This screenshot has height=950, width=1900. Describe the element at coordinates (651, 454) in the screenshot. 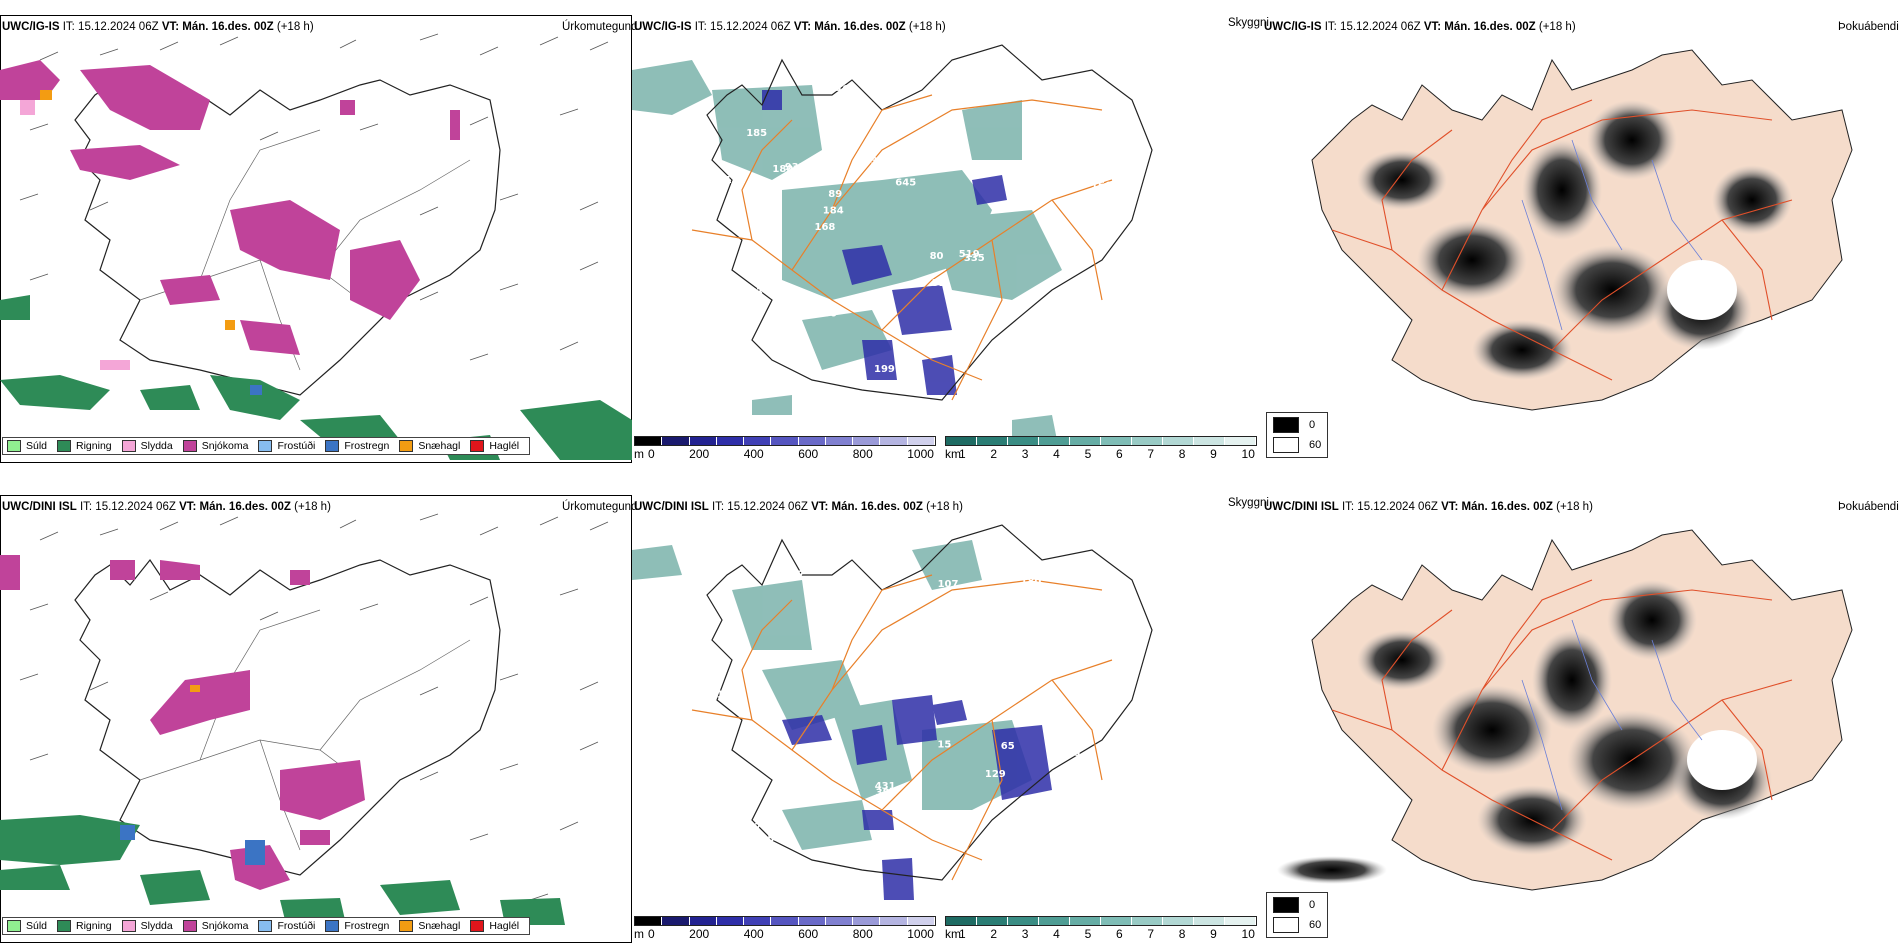

I see `colorbar-tick-label: 0` at that location.